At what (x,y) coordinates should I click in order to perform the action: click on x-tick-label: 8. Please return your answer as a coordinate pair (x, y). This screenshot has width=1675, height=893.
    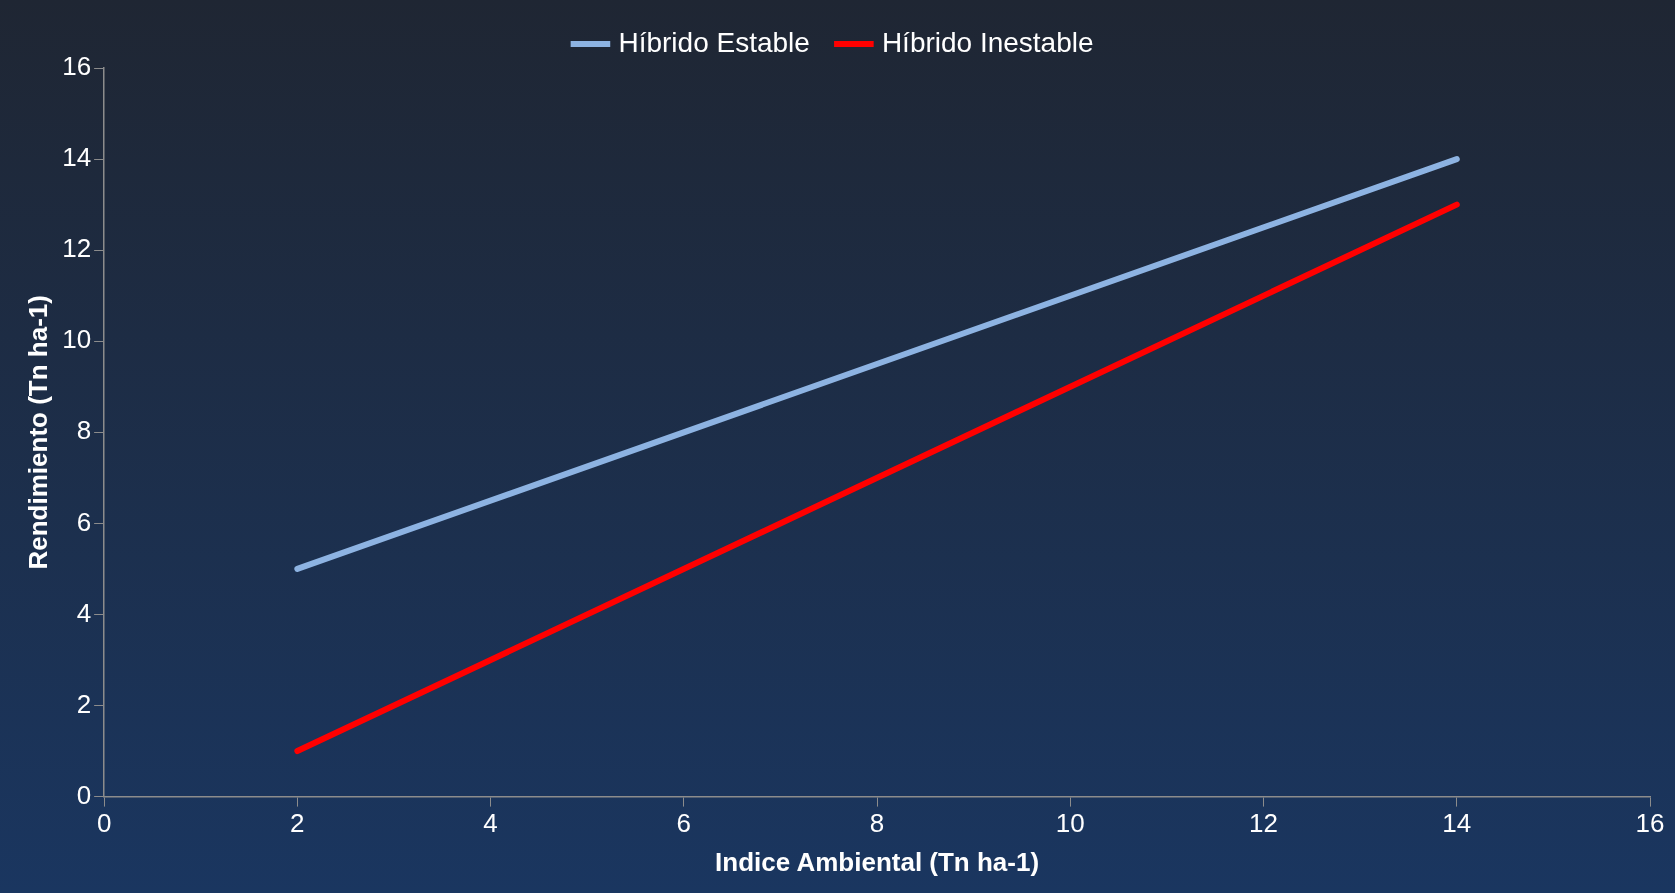
    Looking at the image, I should click on (877, 823).